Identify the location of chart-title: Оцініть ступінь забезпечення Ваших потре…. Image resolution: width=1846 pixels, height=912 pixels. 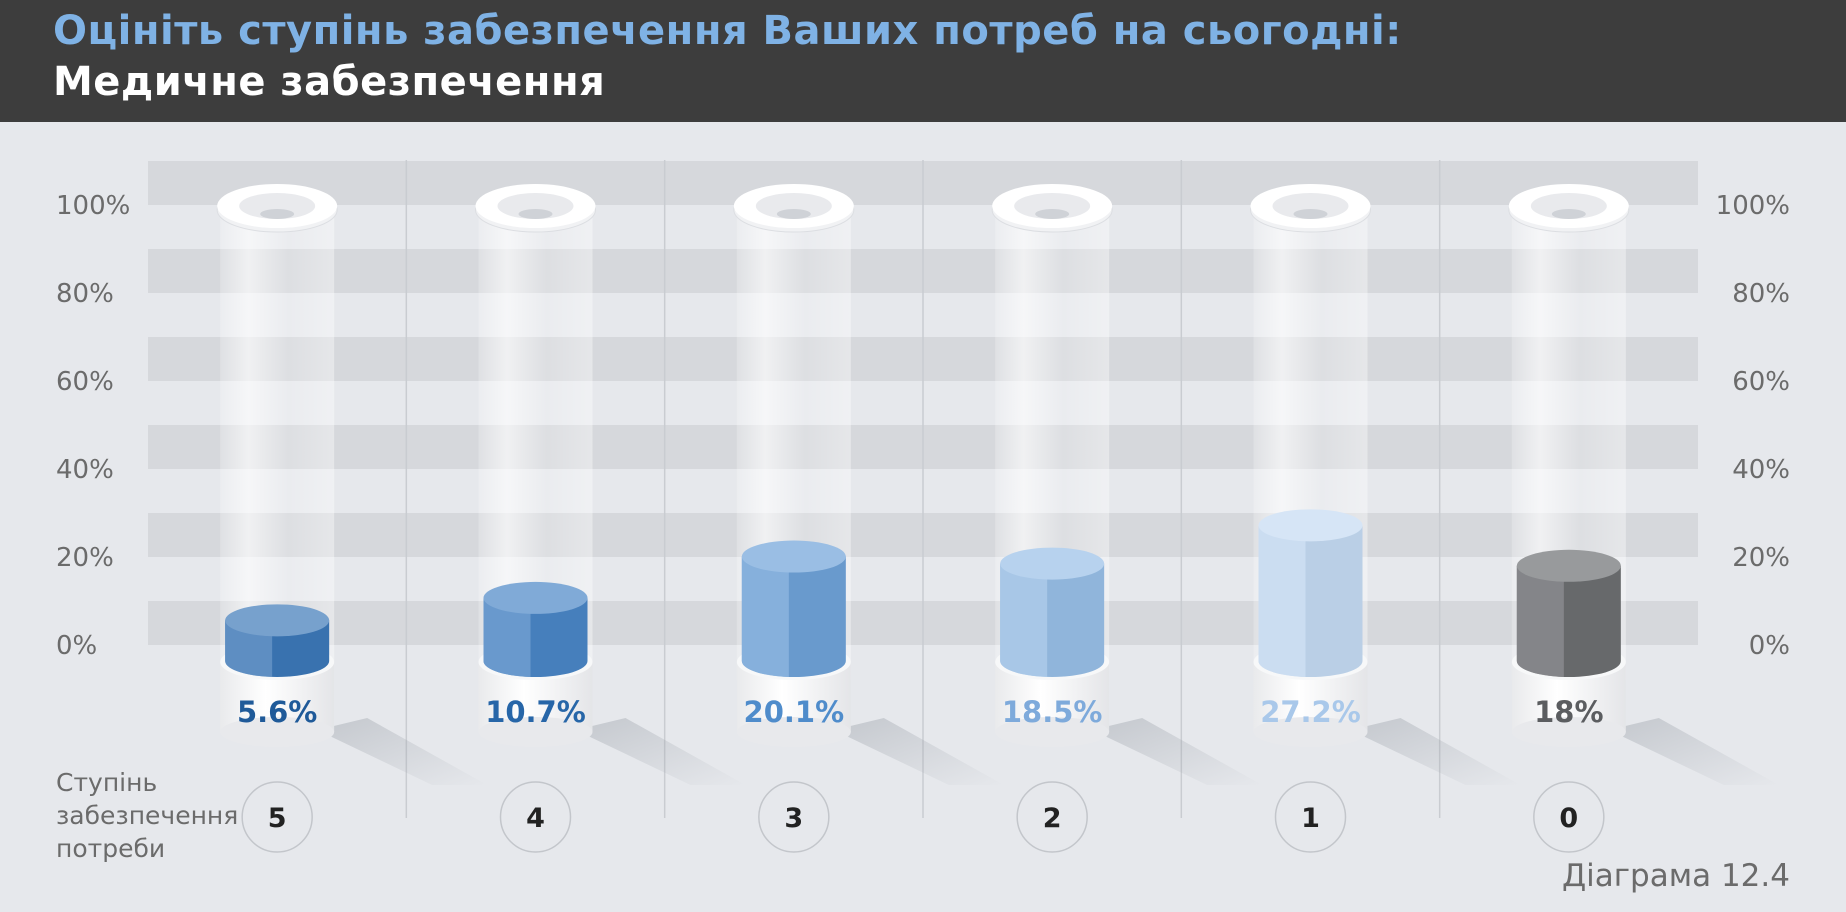
(727, 31).